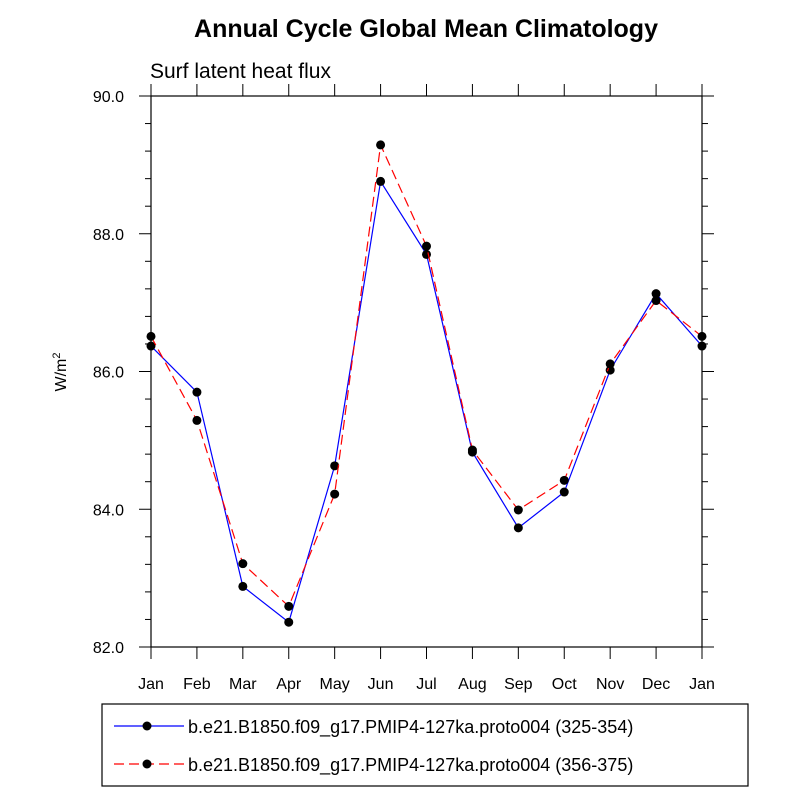  What do you see at coordinates (472, 684) in the screenshot?
I see `x-tick-label: Aug` at bounding box center [472, 684].